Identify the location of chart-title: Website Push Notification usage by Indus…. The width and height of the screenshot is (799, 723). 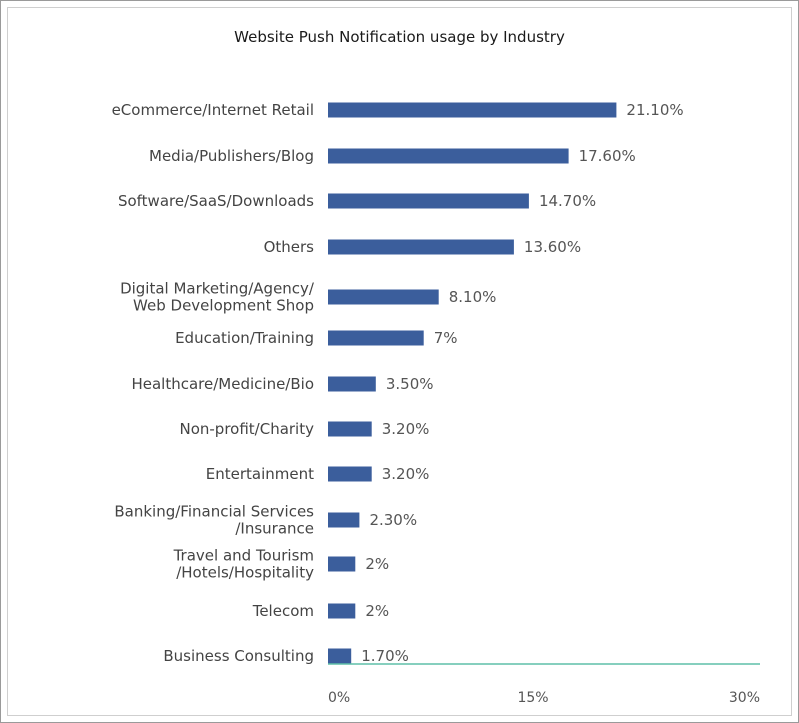
(399, 37).